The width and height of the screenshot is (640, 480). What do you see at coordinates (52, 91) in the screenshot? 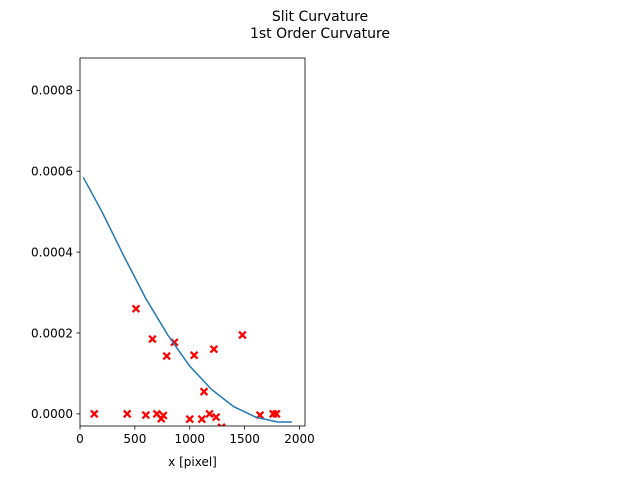
I see `y-tick-label: 0.0008` at bounding box center [52, 91].